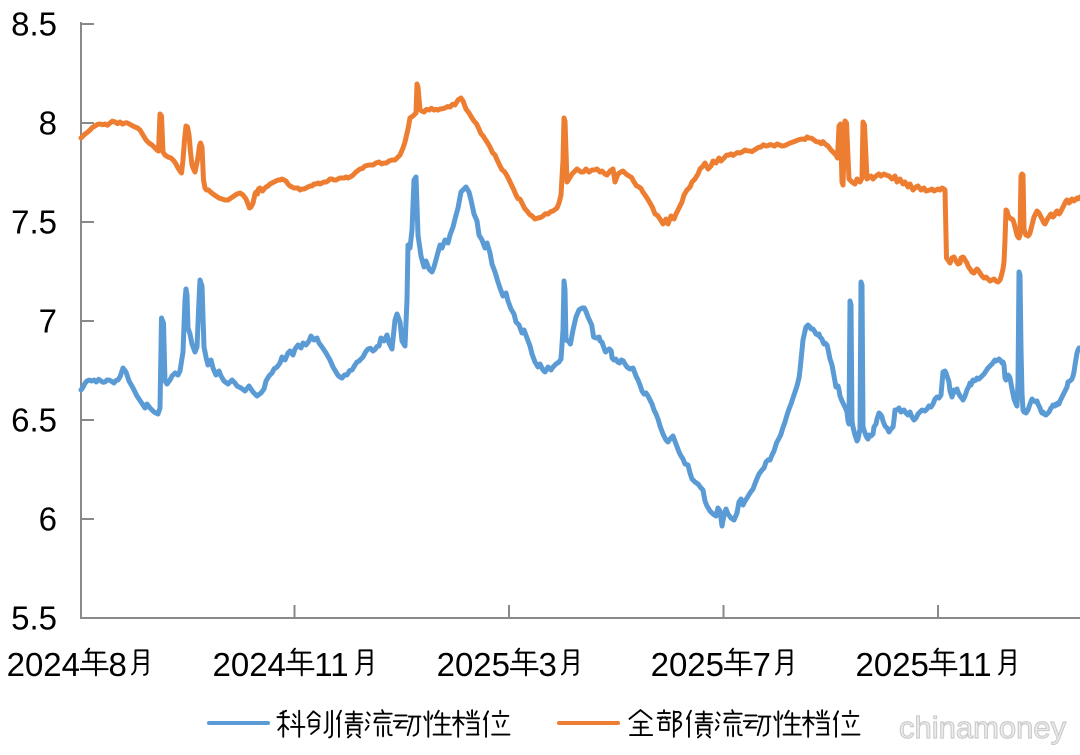 This screenshot has height=755, width=1080. I want to click on svg-text: 5.5, so click(34, 618).